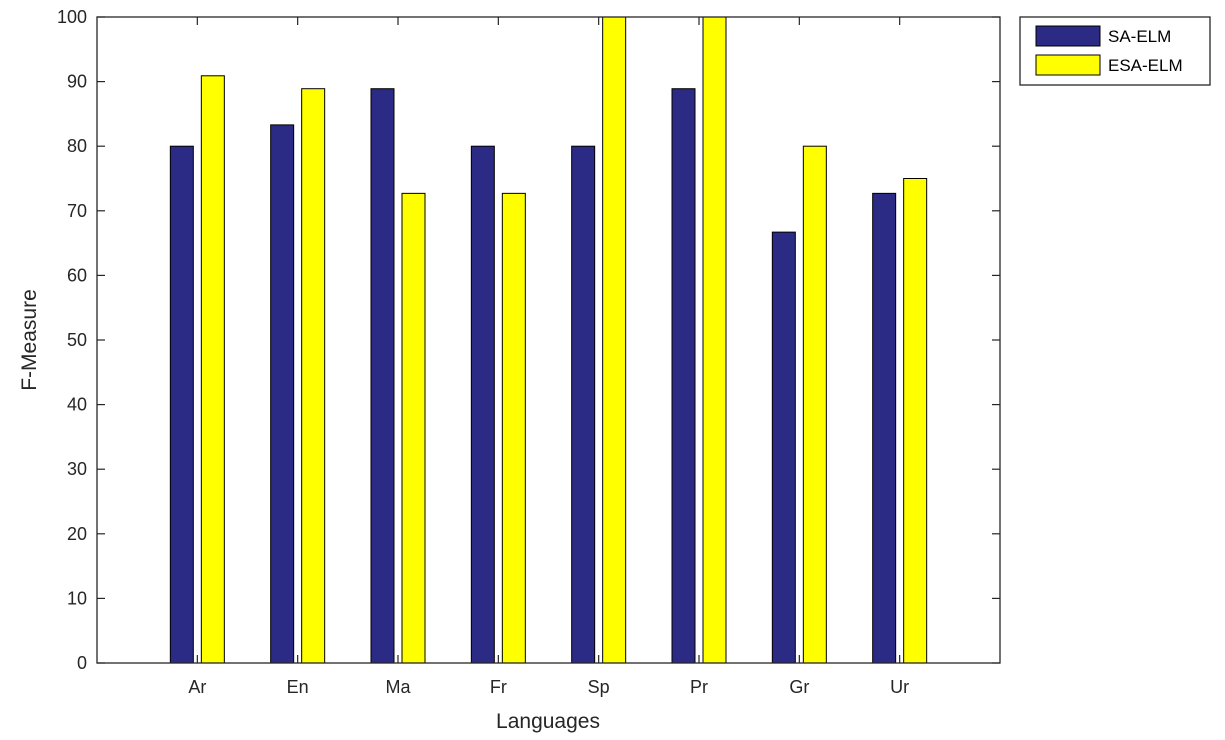 This screenshot has height=740, width=1225. What do you see at coordinates (614, 340) in the screenshot?
I see `bar-esa-elm-sp` at bounding box center [614, 340].